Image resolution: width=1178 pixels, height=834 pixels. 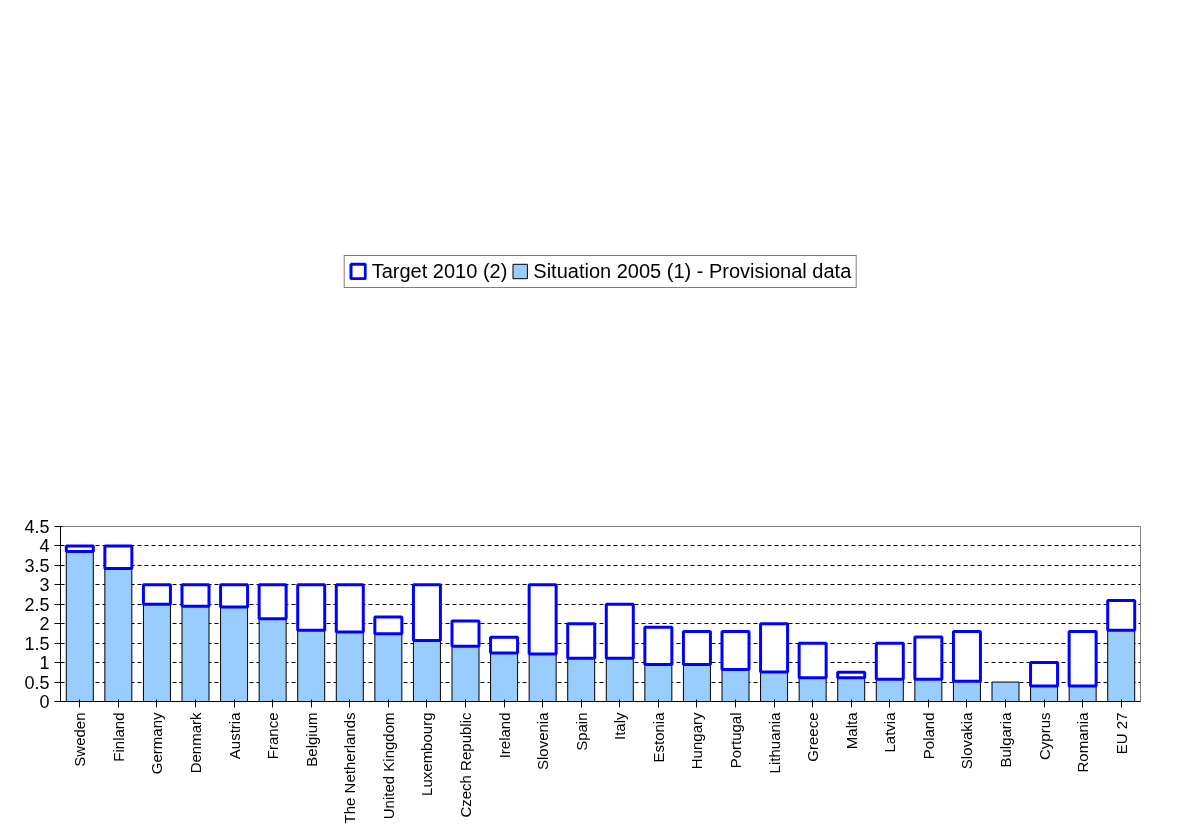 What do you see at coordinates (37, 527) in the screenshot?
I see `y-tick-label: 4.5` at bounding box center [37, 527].